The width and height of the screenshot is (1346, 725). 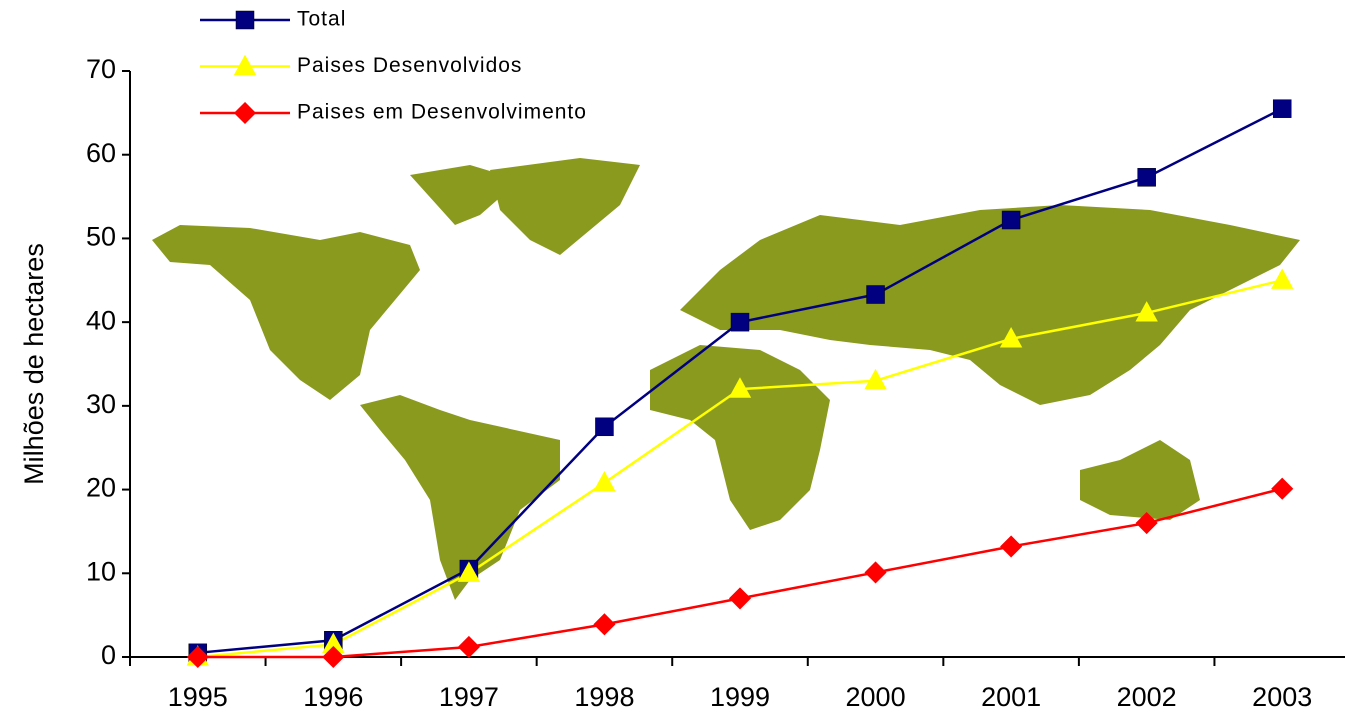 What do you see at coordinates (442, 112) in the screenshot?
I see `legend-label: Paises em Desenvolvimento` at bounding box center [442, 112].